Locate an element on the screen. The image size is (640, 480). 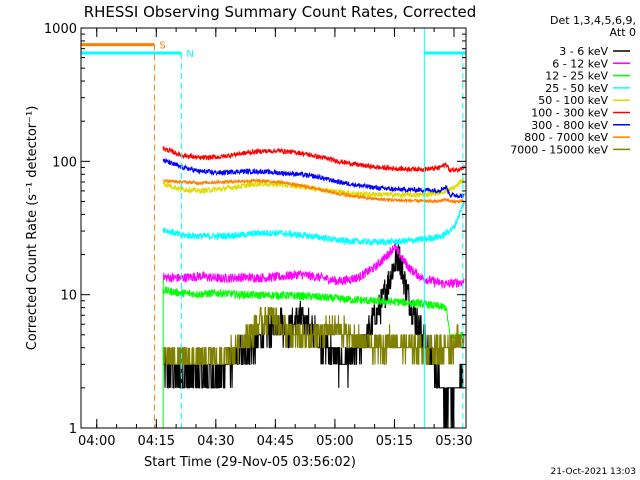
x-tick-label-6: 05:30 is located at coordinates (453, 441).